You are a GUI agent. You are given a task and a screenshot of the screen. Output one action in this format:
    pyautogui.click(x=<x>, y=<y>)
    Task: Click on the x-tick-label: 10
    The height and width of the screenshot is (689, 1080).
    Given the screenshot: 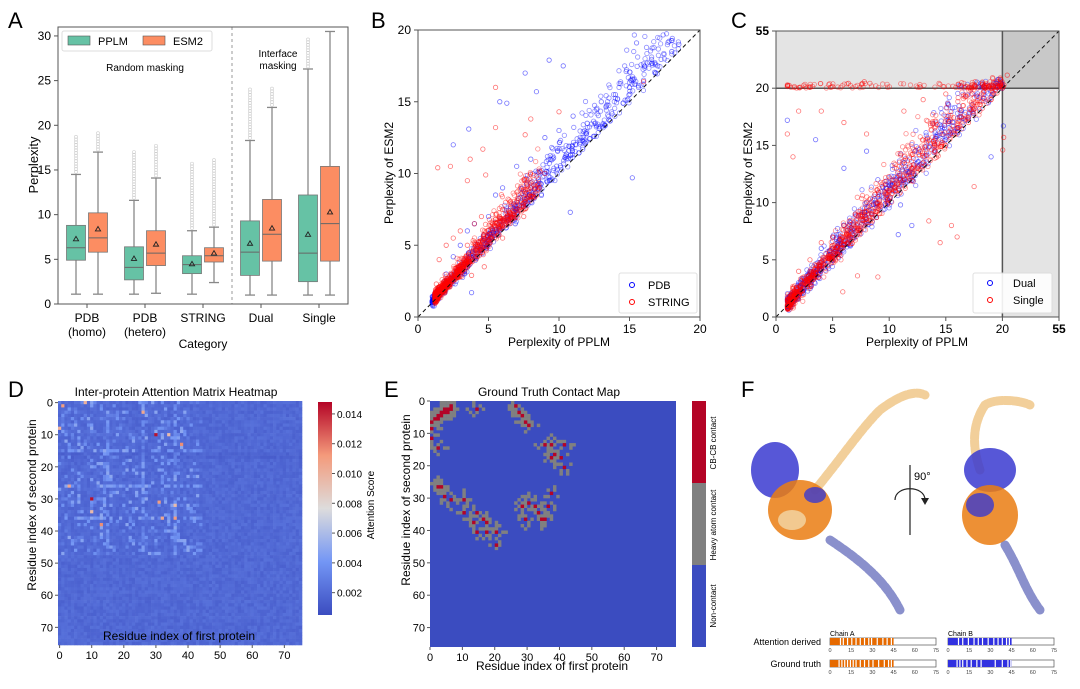 What is the action you would take?
    pyautogui.click(x=890, y=329)
    